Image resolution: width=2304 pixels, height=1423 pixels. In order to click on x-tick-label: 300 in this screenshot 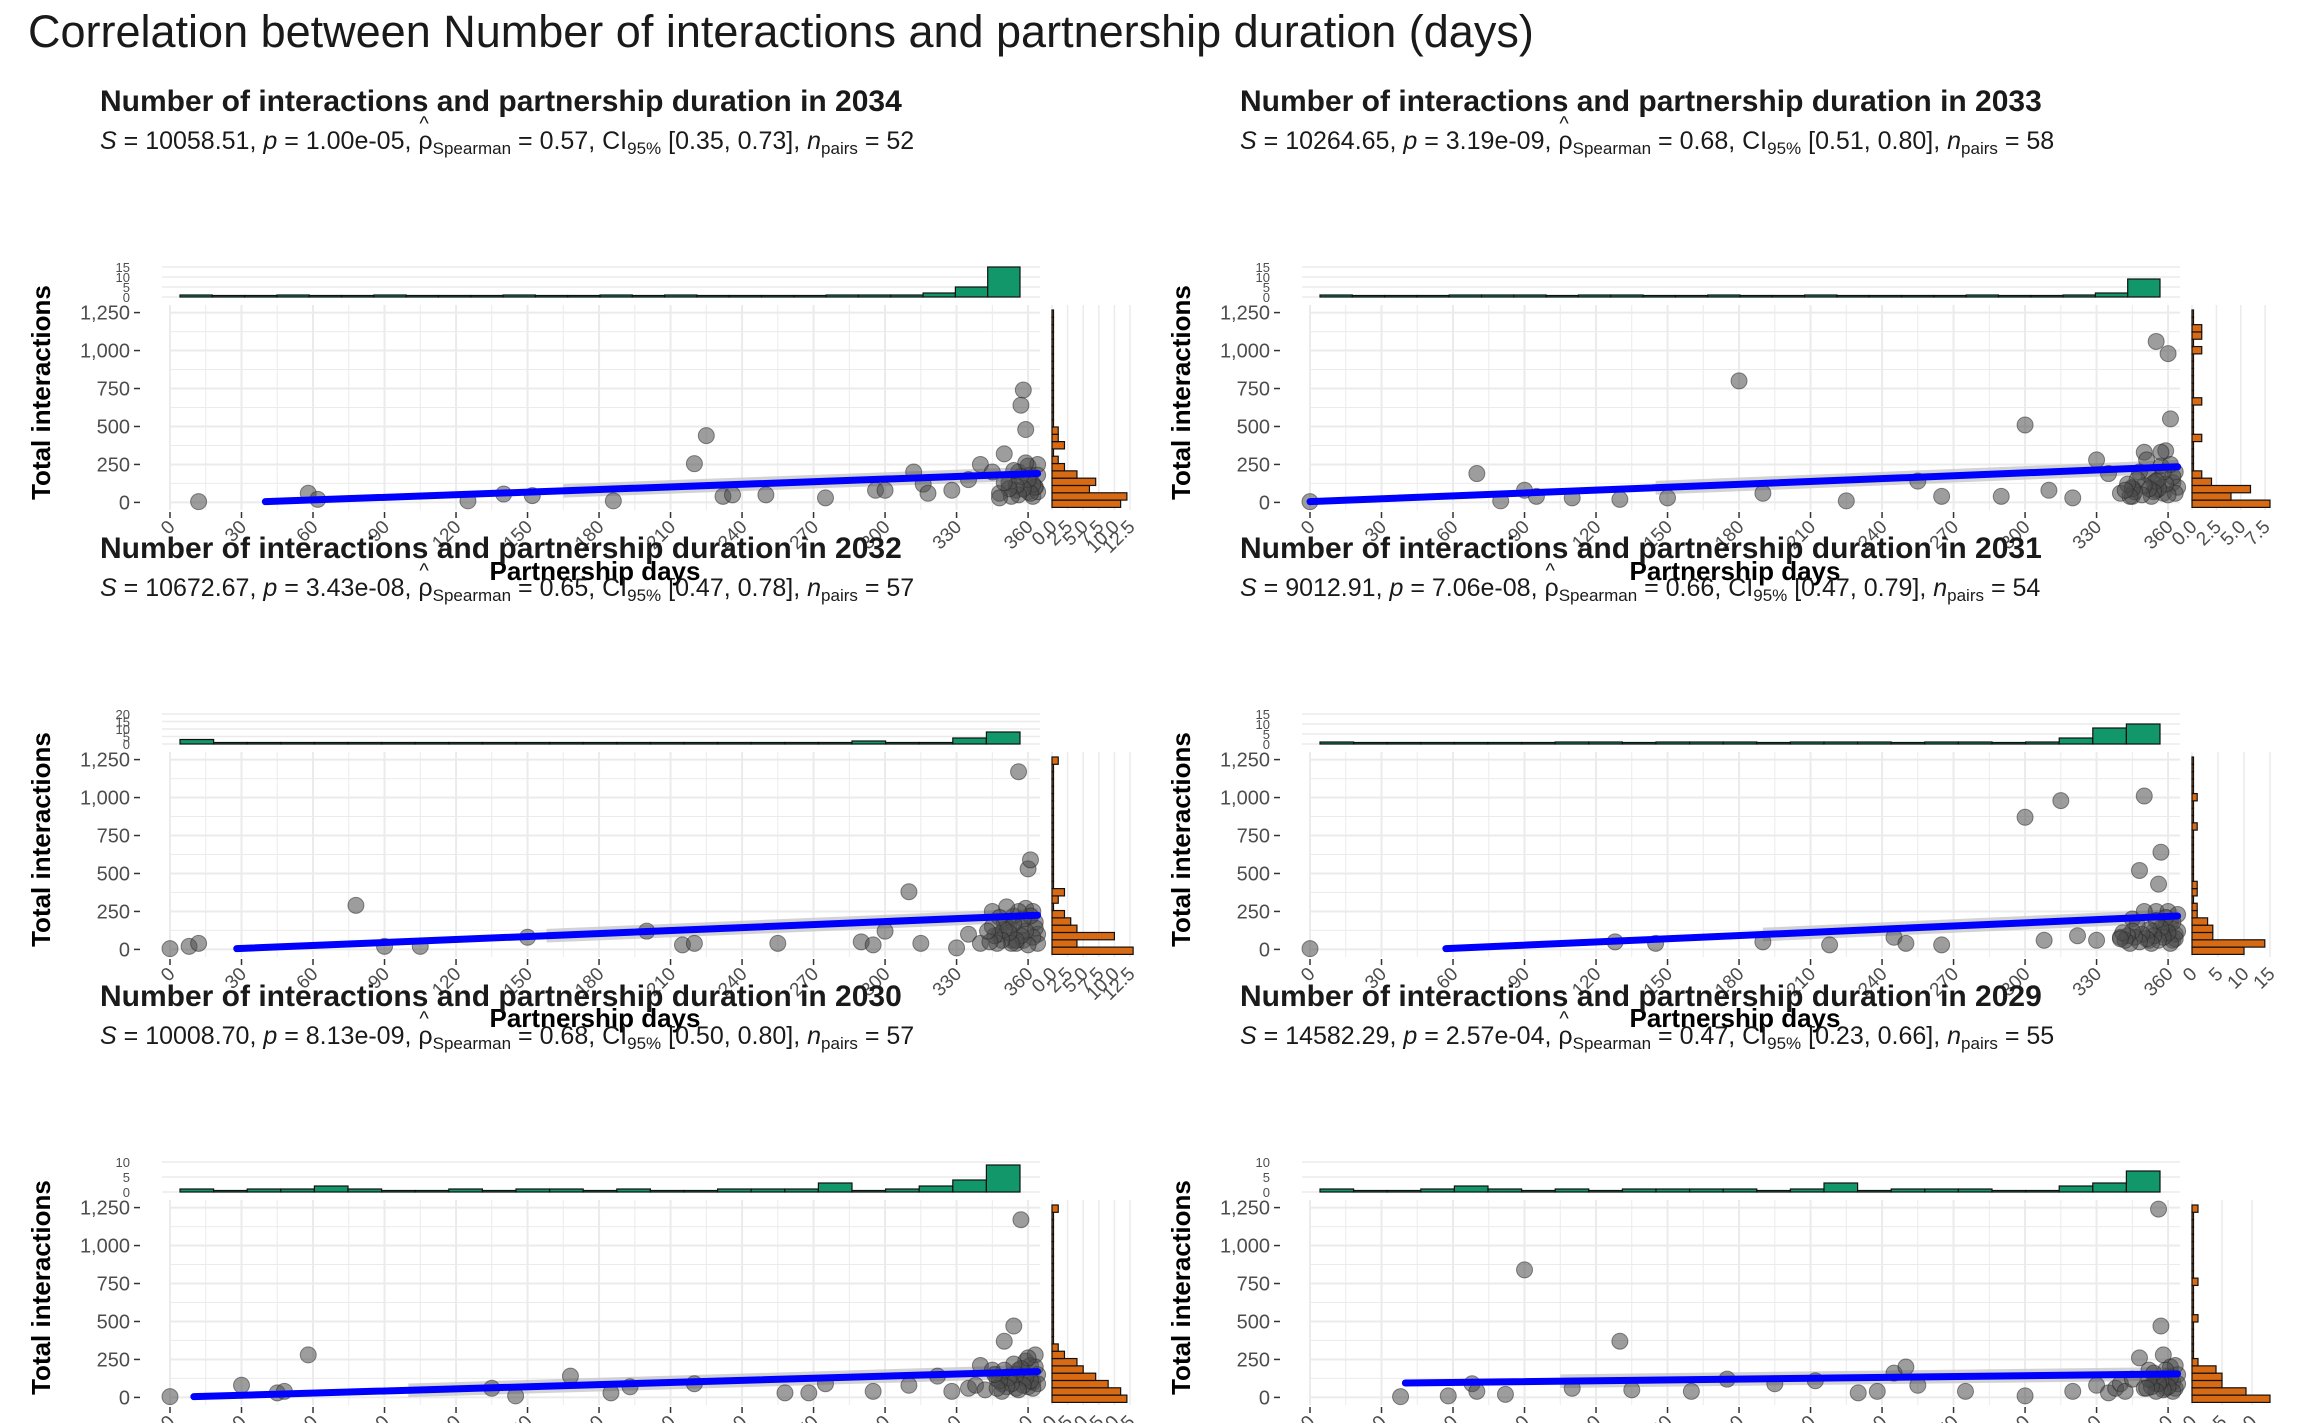, I will do `click(875, 1417)`.